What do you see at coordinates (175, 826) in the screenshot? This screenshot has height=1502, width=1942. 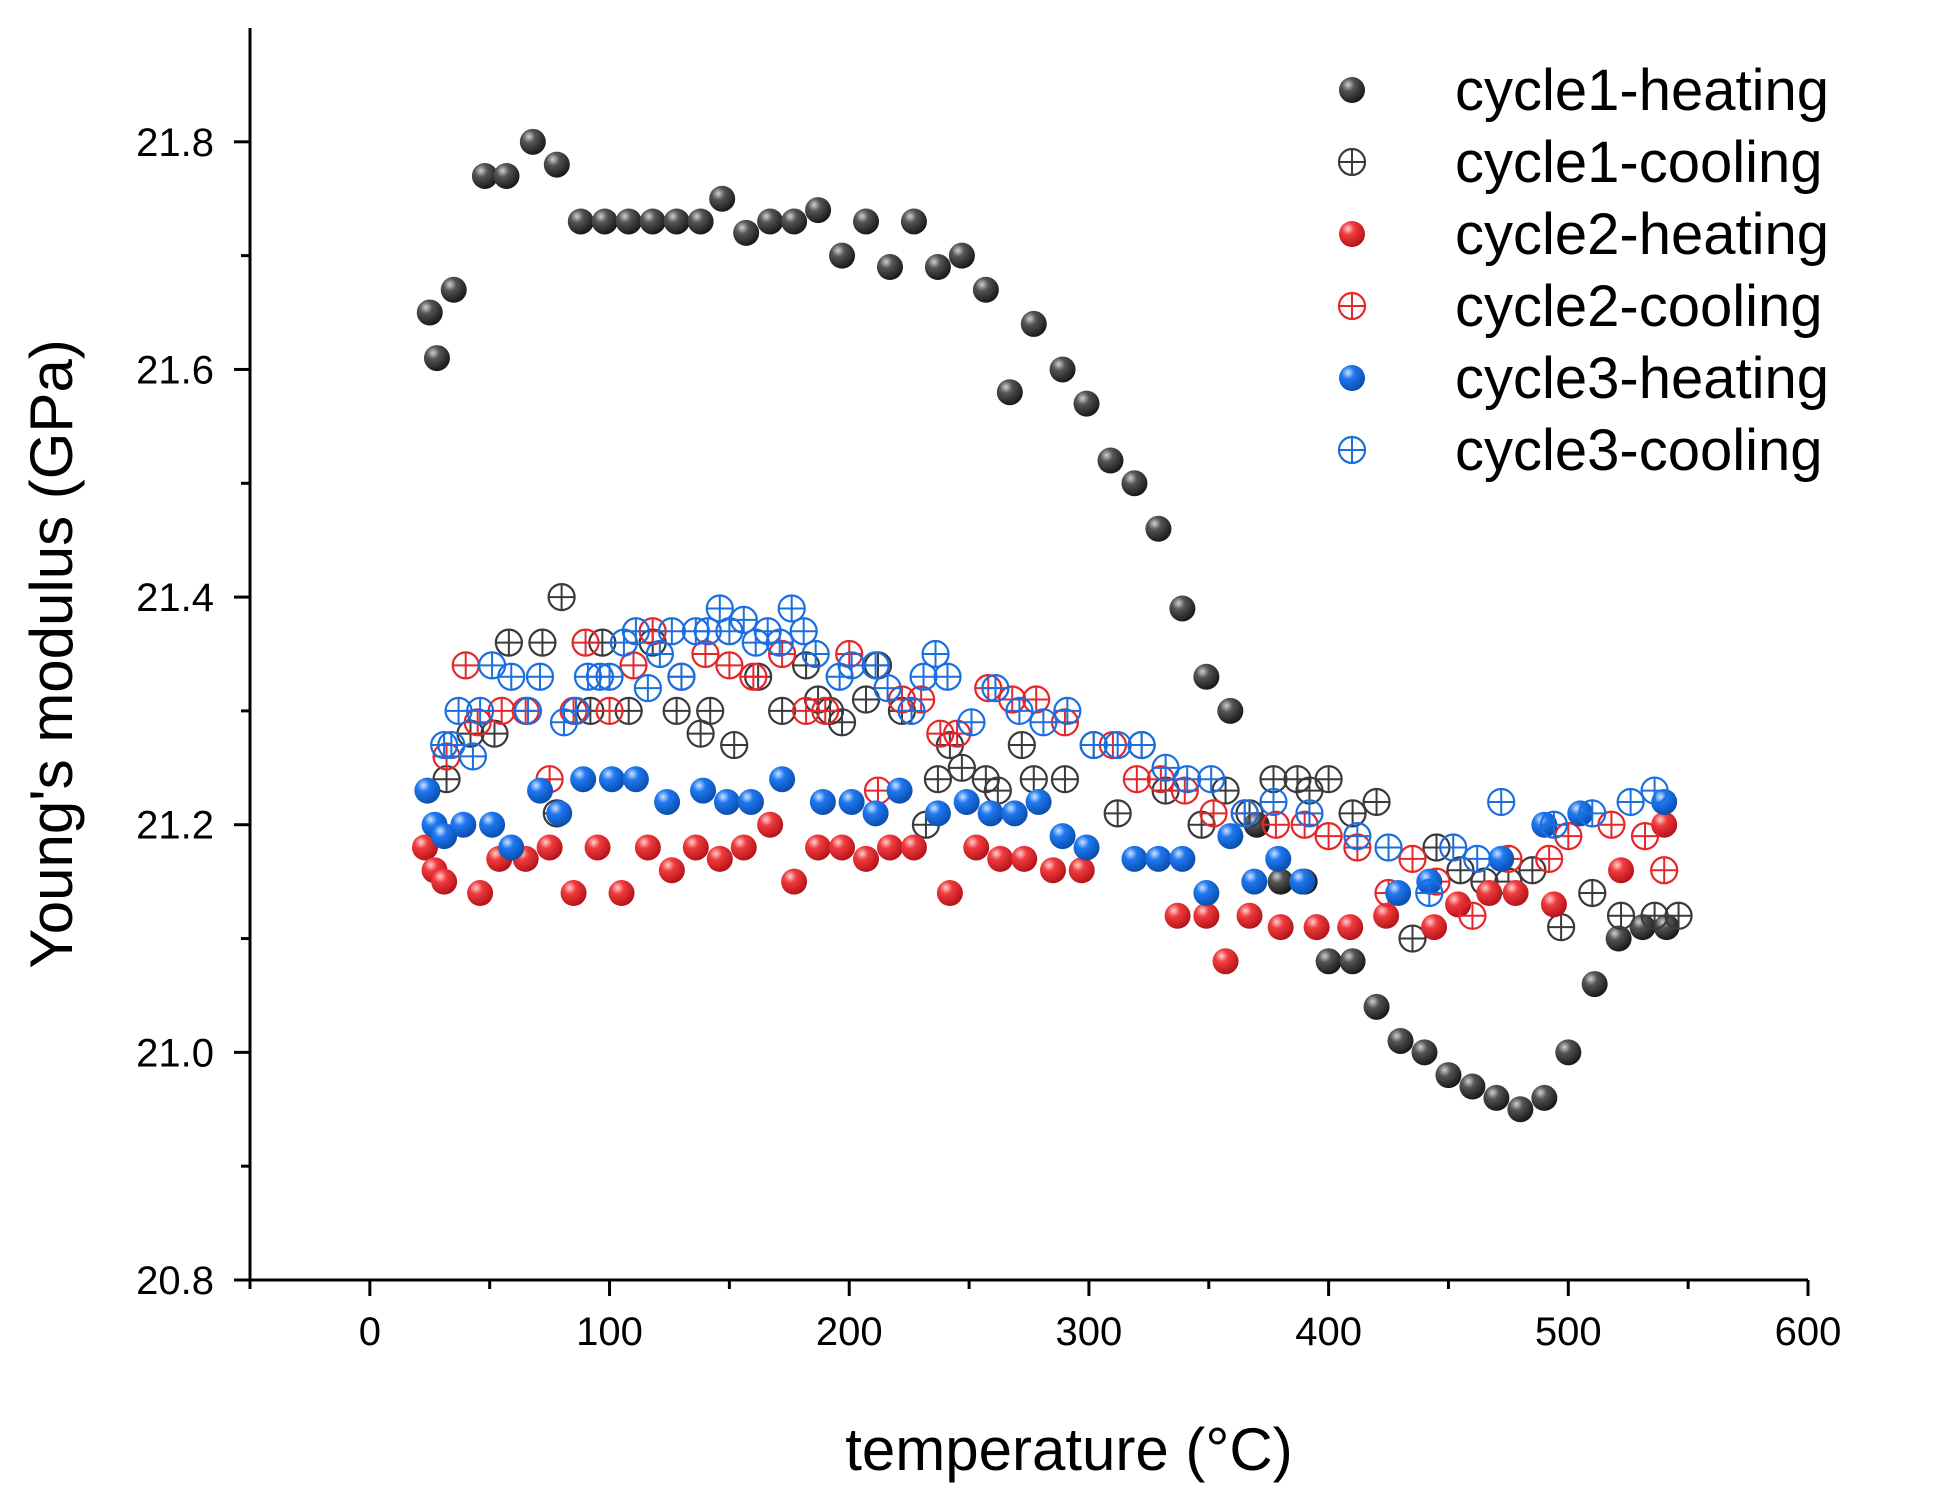 I see `y-tick-label: 21.2` at bounding box center [175, 826].